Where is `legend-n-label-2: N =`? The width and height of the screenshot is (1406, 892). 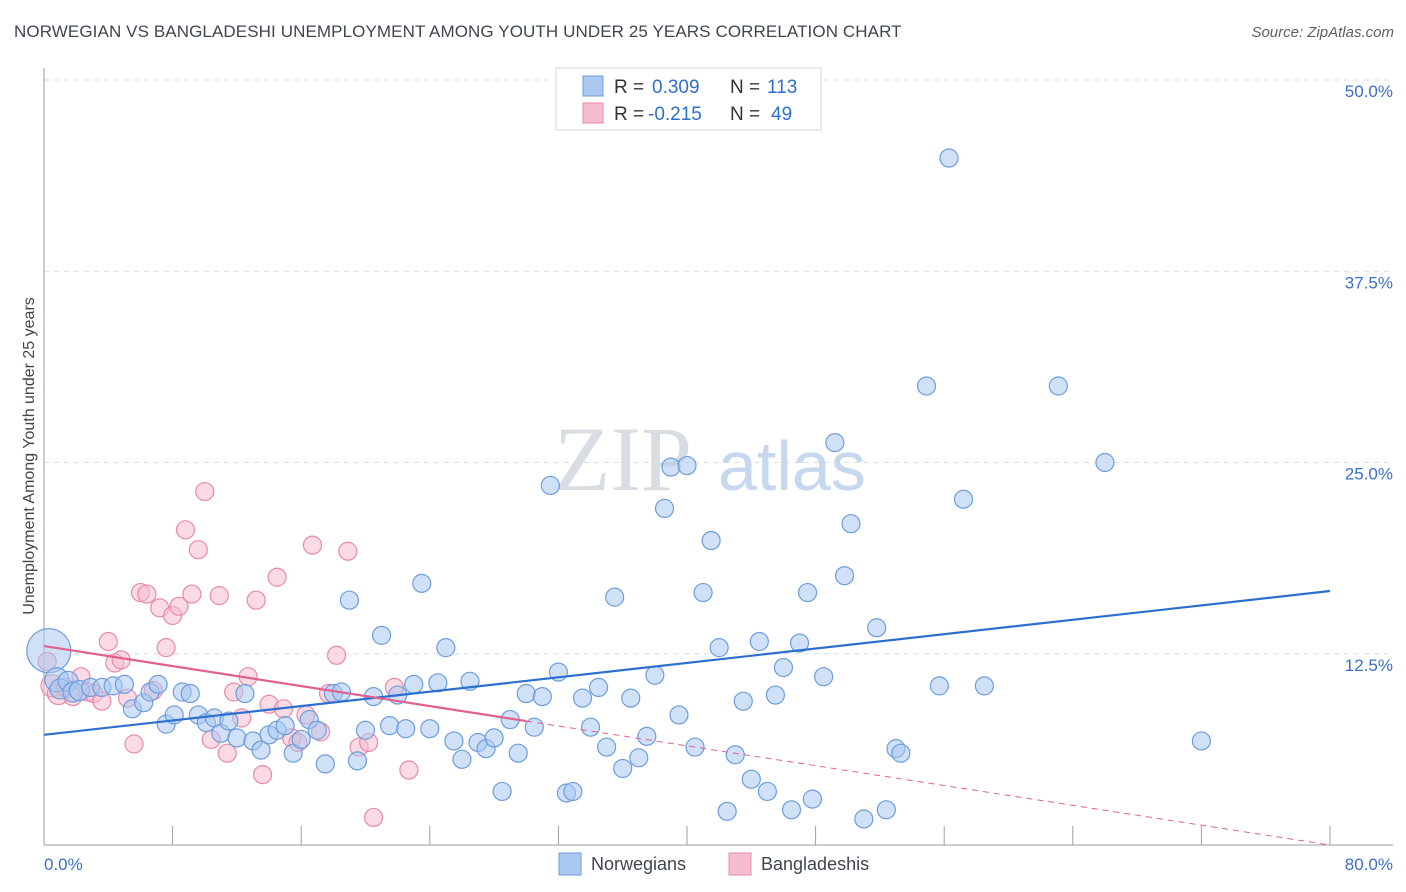
legend-n-label-2: N = is located at coordinates (745, 114).